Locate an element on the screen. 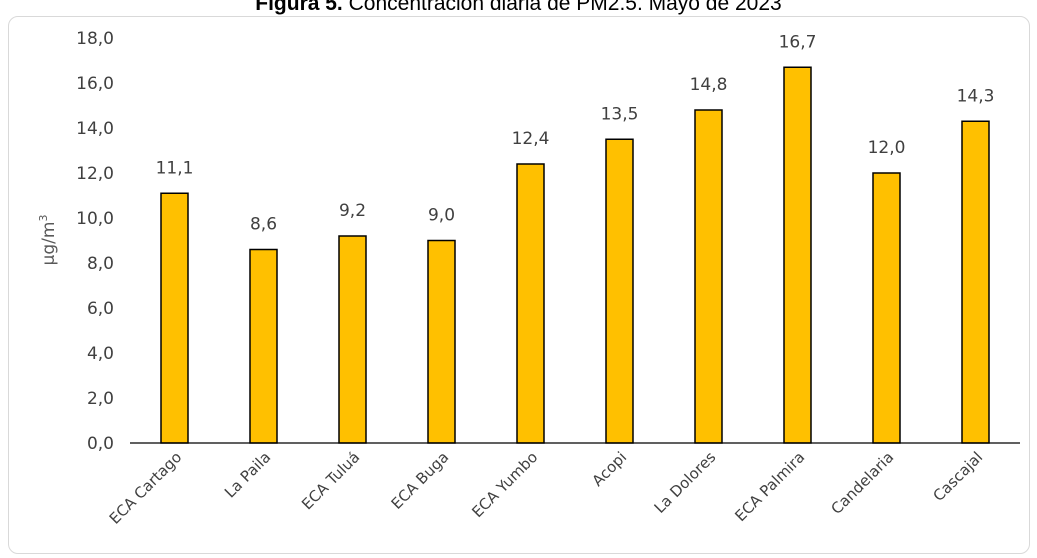 This screenshot has width=1037, height=558. data-label: 14,8 is located at coordinates (709, 85).